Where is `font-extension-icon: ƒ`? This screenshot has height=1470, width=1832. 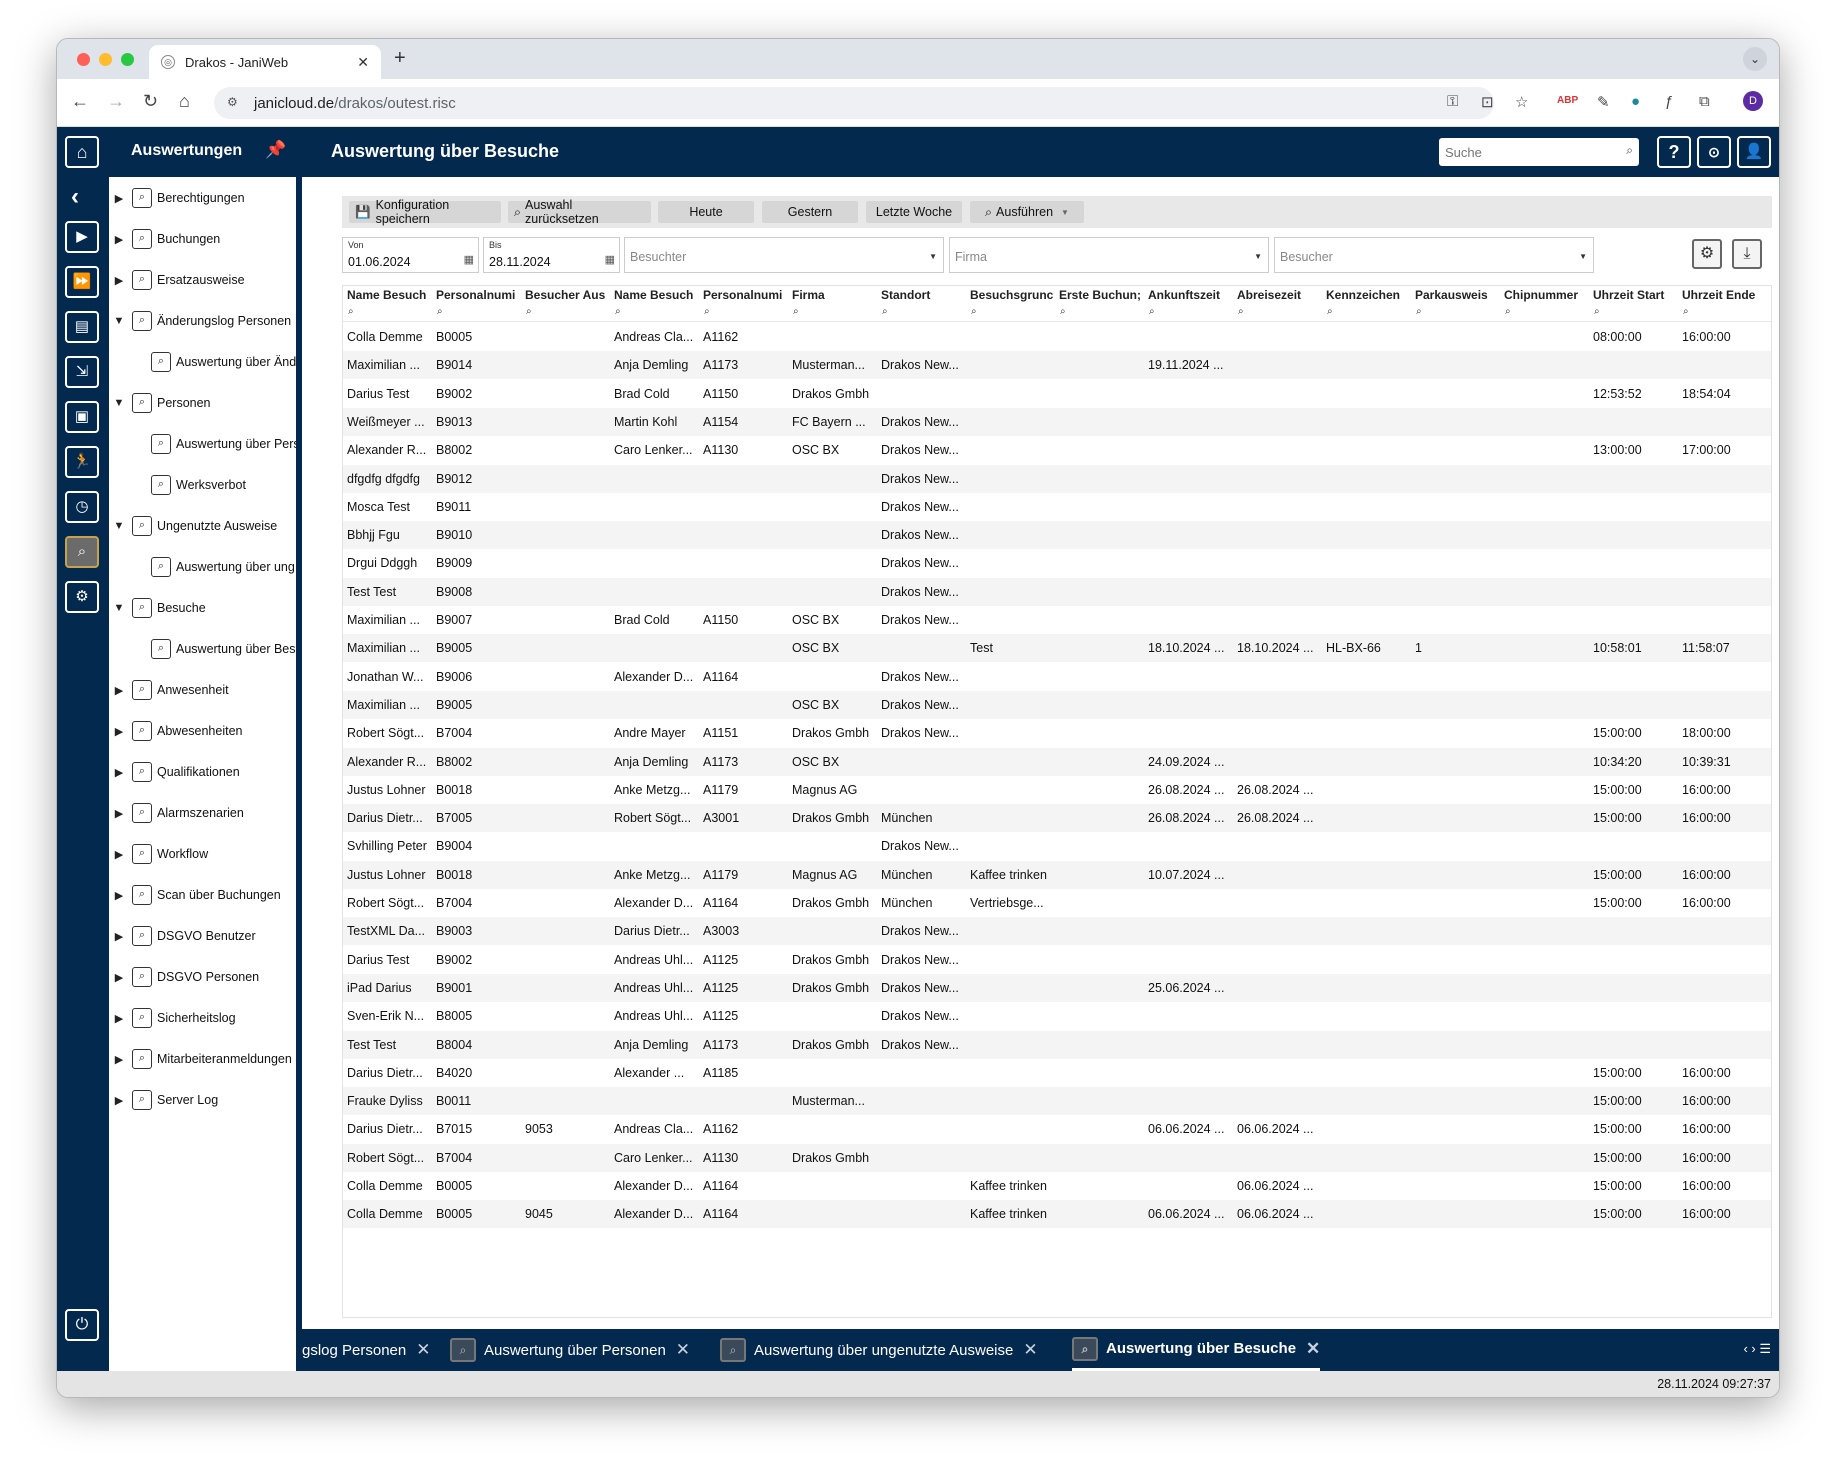
font-extension-icon: ƒ is located at coordinates (1669, 101).